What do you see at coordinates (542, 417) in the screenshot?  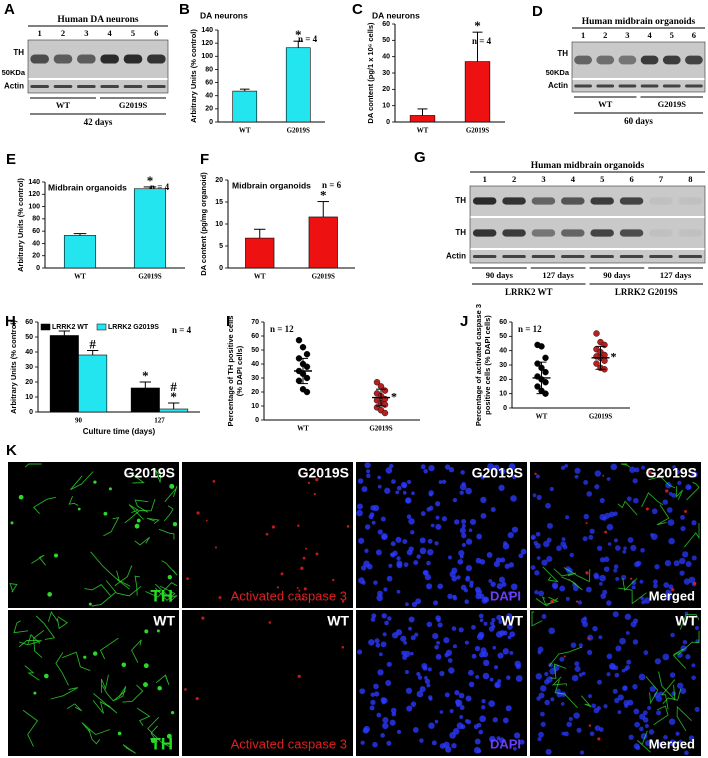 I see `x-tick-label: WT` at bounding box center [542, 417].